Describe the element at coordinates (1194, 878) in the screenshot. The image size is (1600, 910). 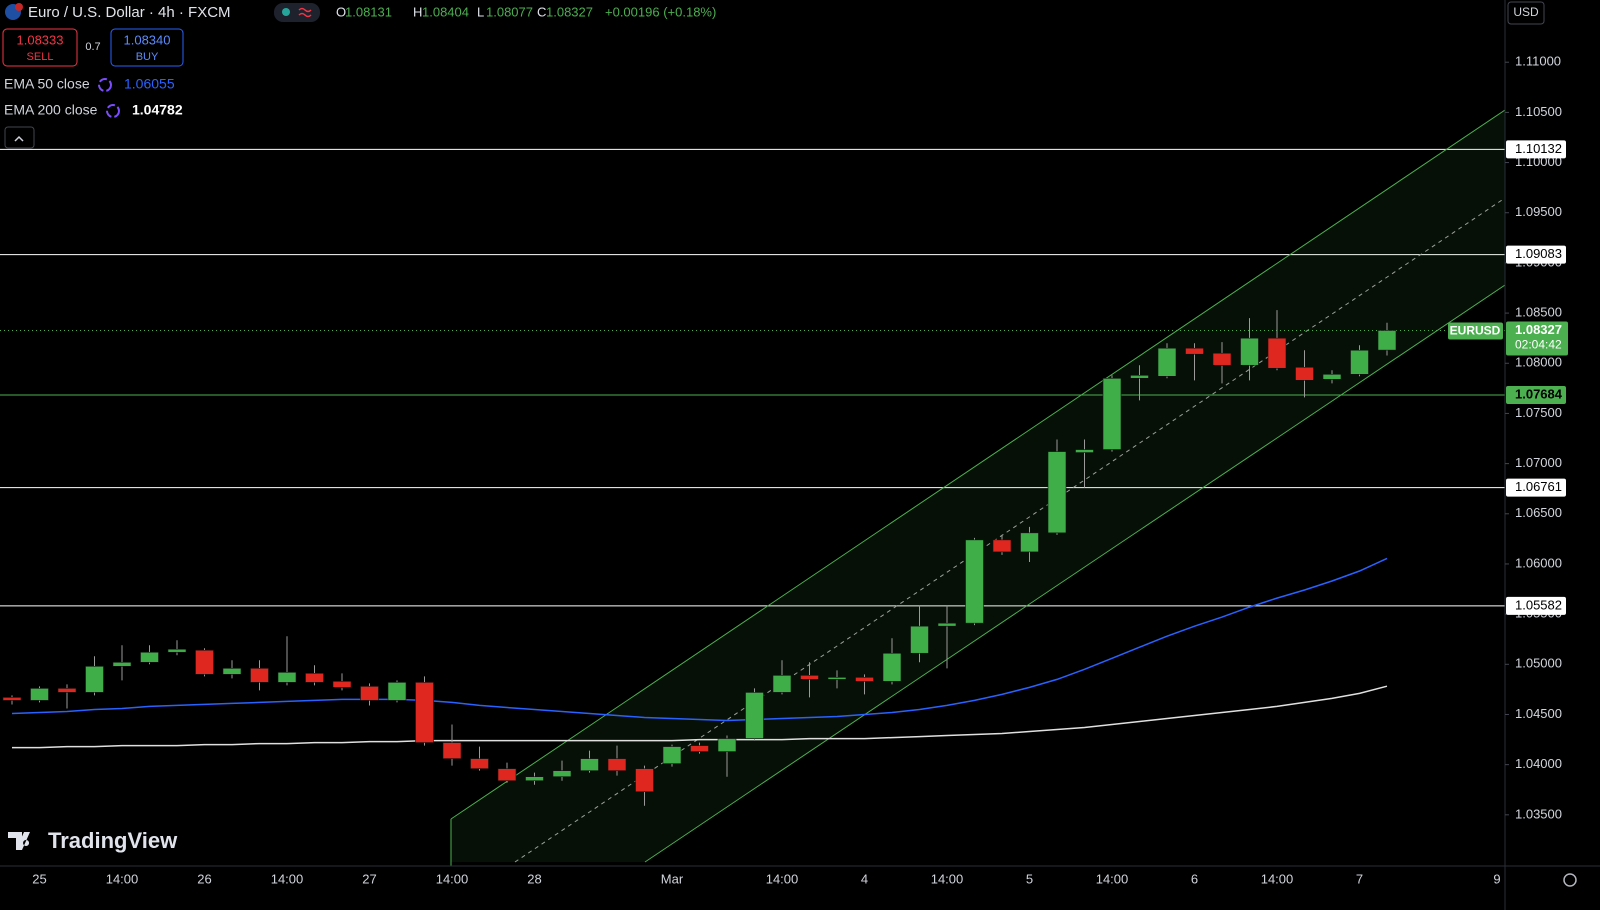
I see `x-tick-label: 6` at that location.